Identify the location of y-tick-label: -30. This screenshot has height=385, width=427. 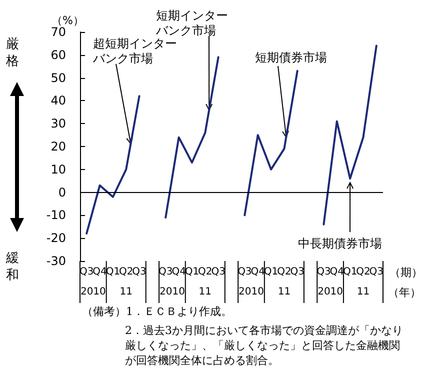
(56, 261).